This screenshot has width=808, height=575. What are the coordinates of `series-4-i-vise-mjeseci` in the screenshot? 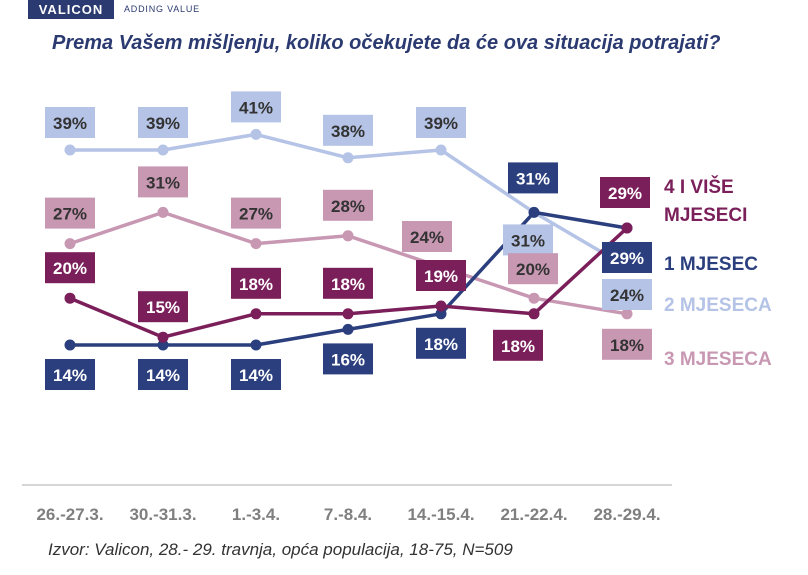 It's located at (348, 282).